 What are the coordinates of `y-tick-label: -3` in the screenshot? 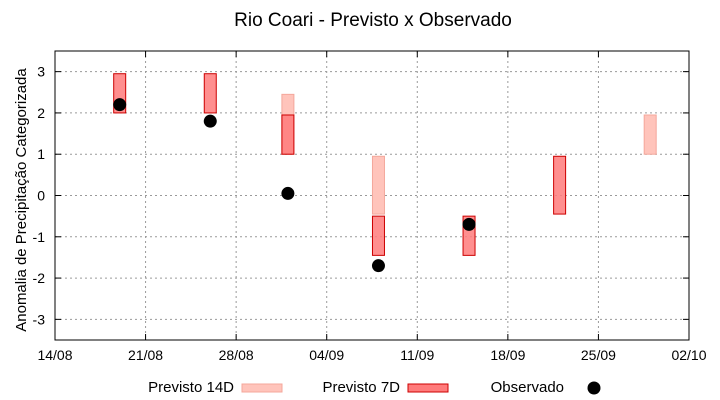 It's located at (39, 319).